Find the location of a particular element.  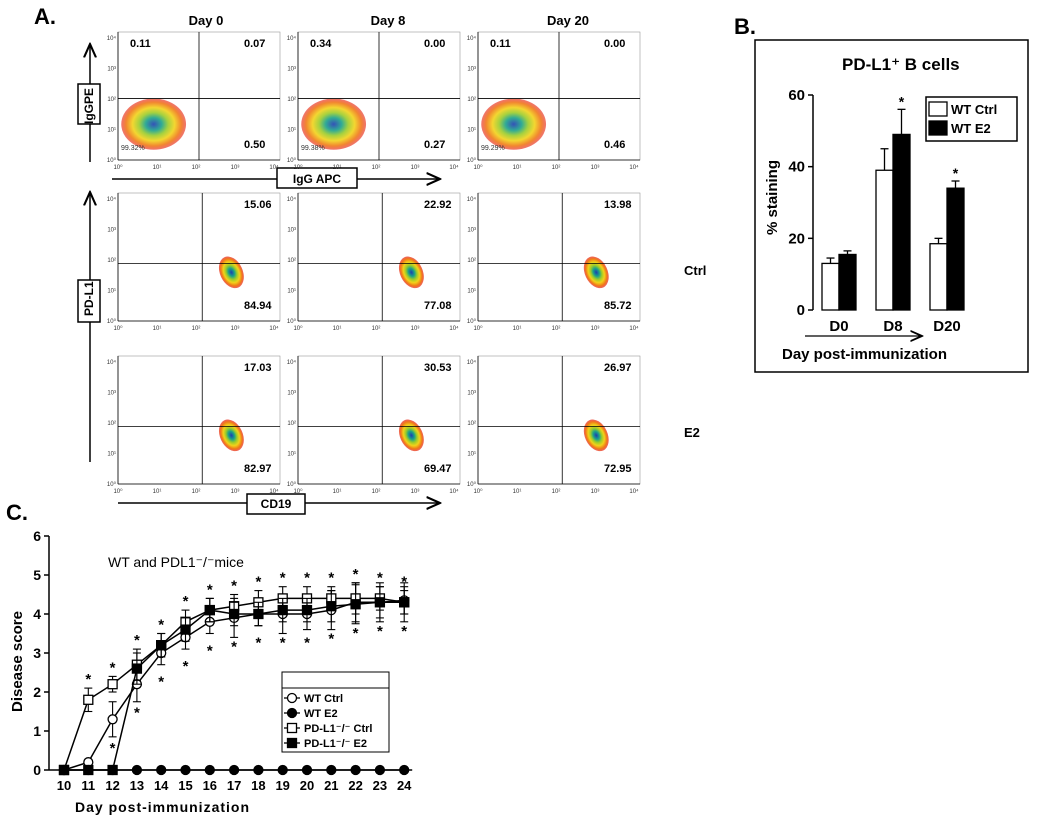

quadrant-ll-value: 99.29% is located at coordinates (493, 148).